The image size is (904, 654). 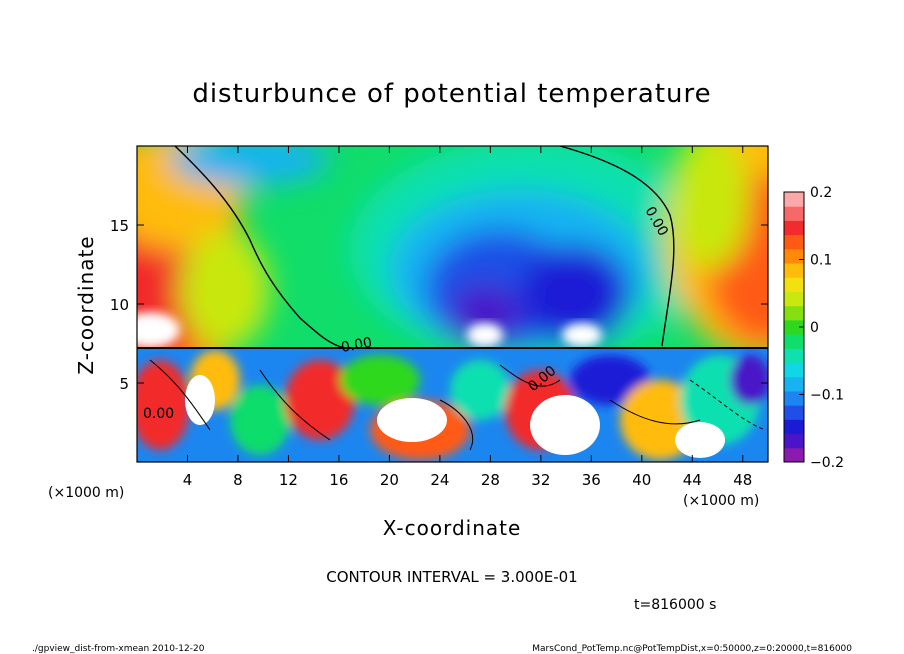 I want to click on x-tick-label: 12, so click(x=288, y=480).